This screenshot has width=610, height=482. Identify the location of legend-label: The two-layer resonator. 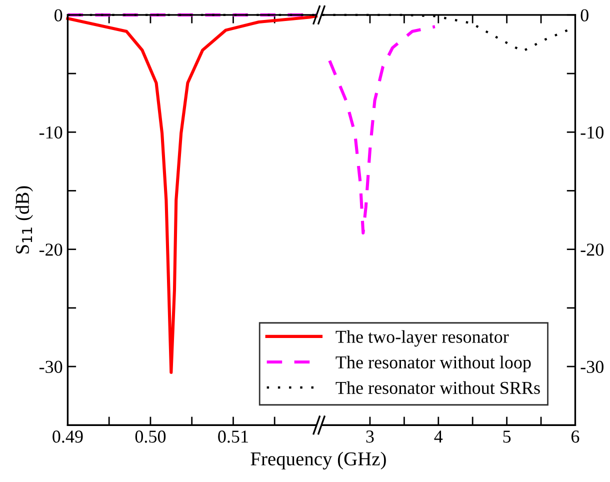
(422, 338).